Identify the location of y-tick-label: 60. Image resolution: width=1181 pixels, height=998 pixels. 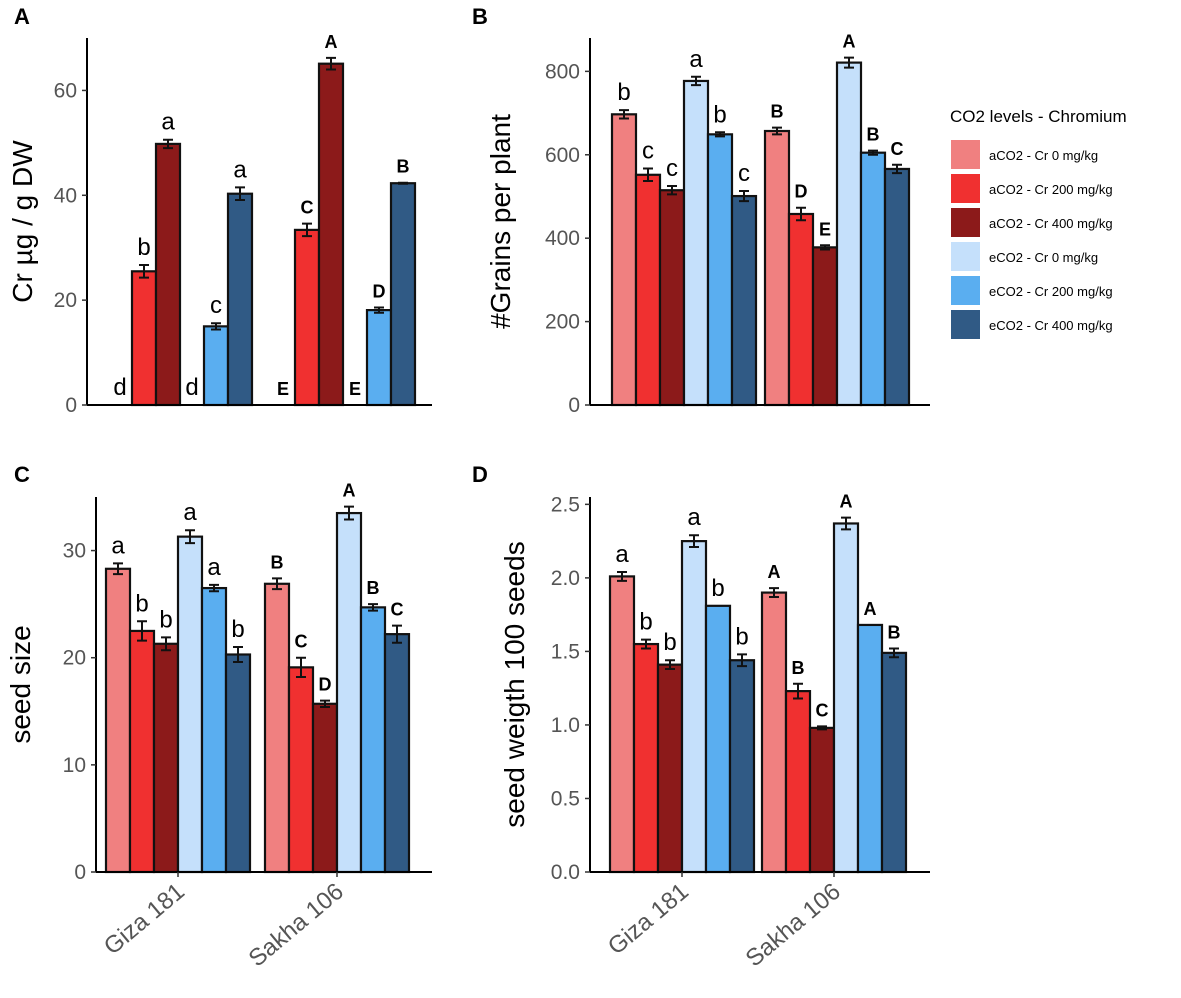
(65, 90).